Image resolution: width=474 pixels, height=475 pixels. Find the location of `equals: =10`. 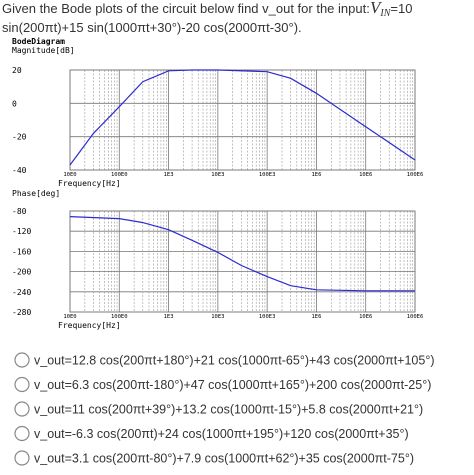

equals: =10 is located at coordinates (401, 8).